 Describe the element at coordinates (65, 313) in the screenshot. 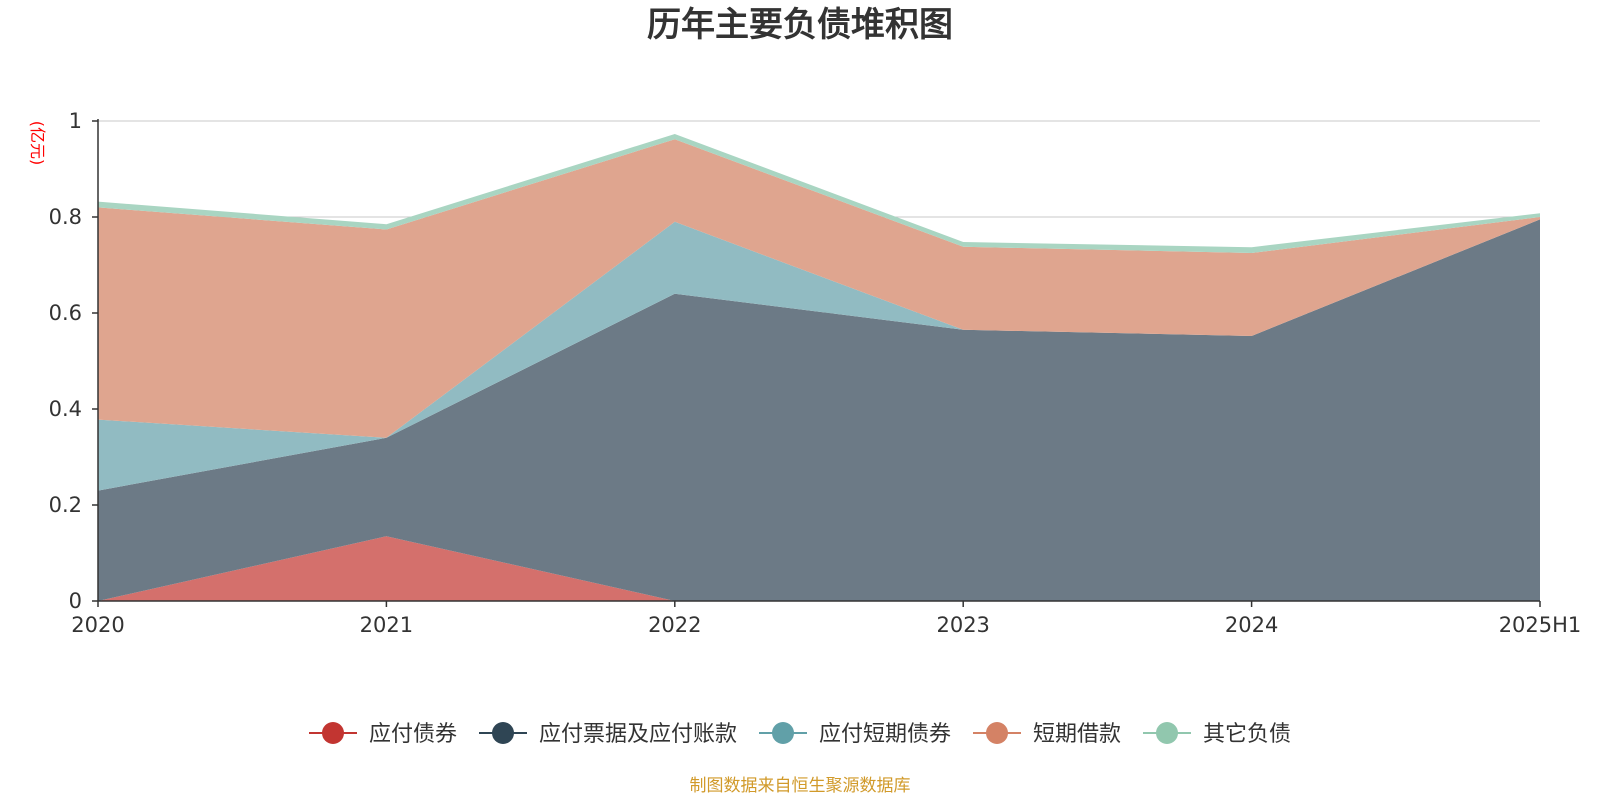

I see `y-tick-label: 0.6` at that location.